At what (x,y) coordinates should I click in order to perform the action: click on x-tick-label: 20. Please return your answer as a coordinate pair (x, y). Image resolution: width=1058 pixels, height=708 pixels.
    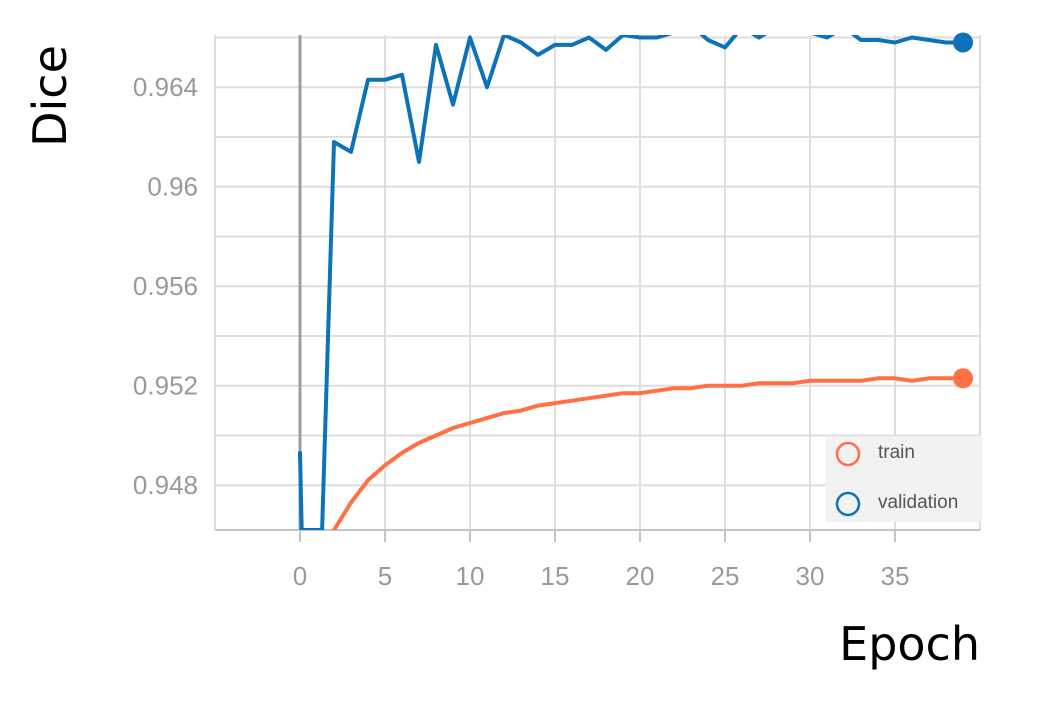
    Looking at the image, I should click on (640, 576).